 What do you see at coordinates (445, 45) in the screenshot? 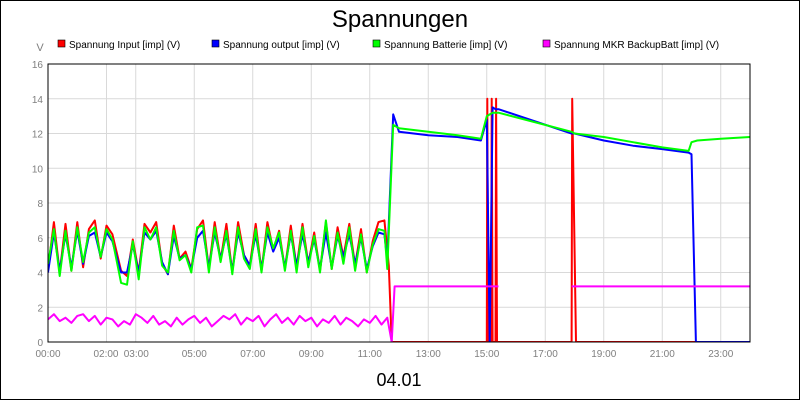
I see `legend-label: Spannung Batterie [imp] (V)` at bounding box center [445, 45].